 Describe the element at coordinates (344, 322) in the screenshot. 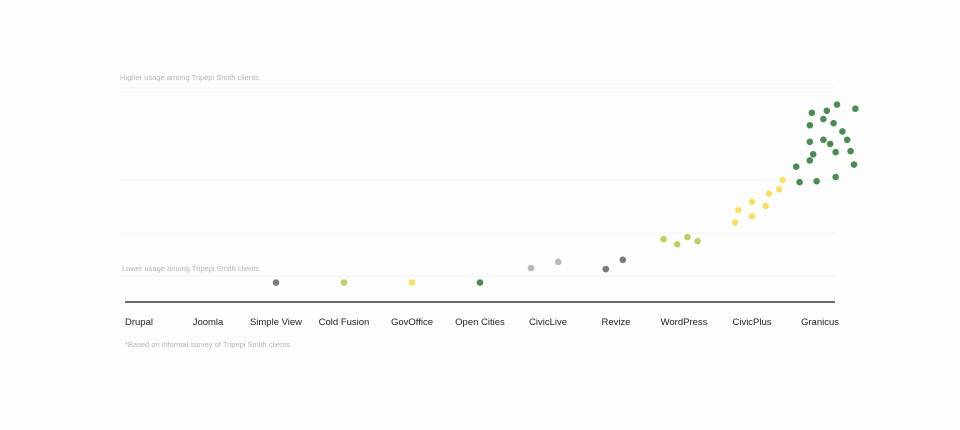

I see `tick-label-cold-fusion: Cold Fusion` at that location.